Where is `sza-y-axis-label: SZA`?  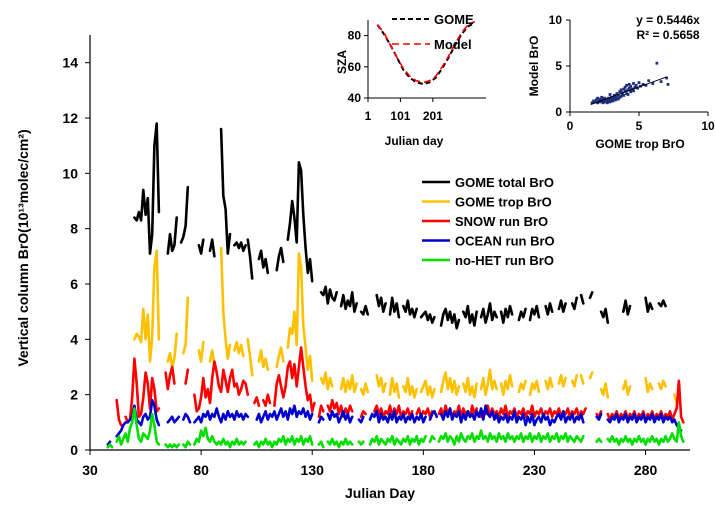 sza-y-axis-label: SZA is located at coordinates (342, 62).